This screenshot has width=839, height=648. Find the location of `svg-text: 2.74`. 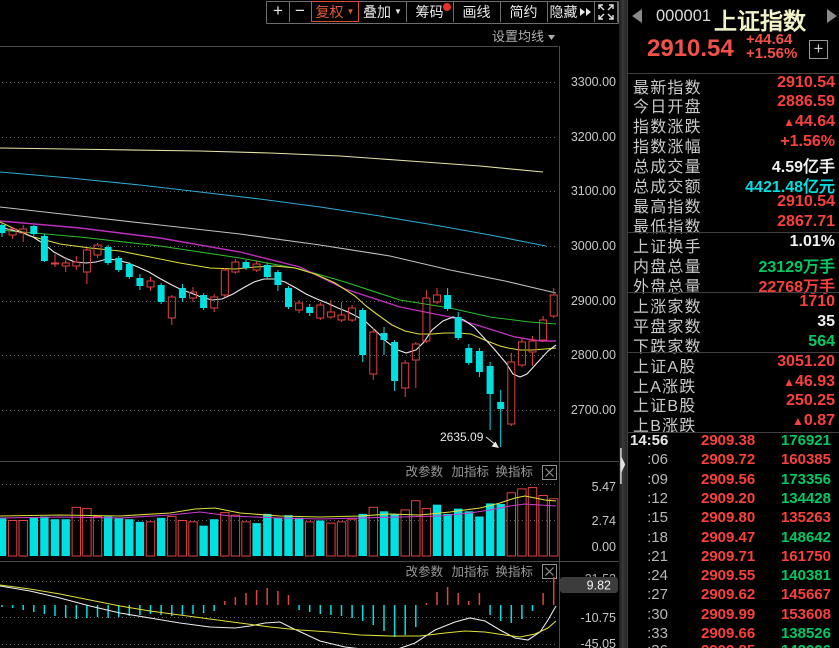

svg-text: 2.74 is located at coordinates (604, 521).